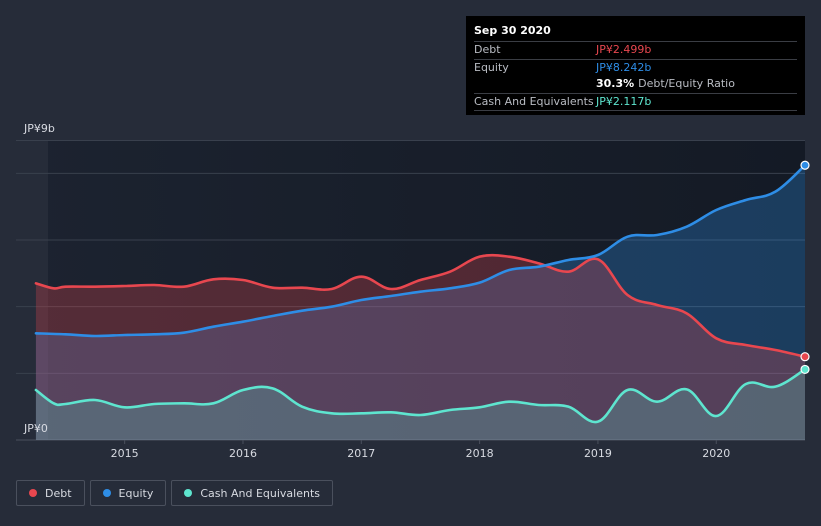  Describe the element at coordinates (136, 493) in the screenshot. I see `legend-label-equity: Equity` at that location.